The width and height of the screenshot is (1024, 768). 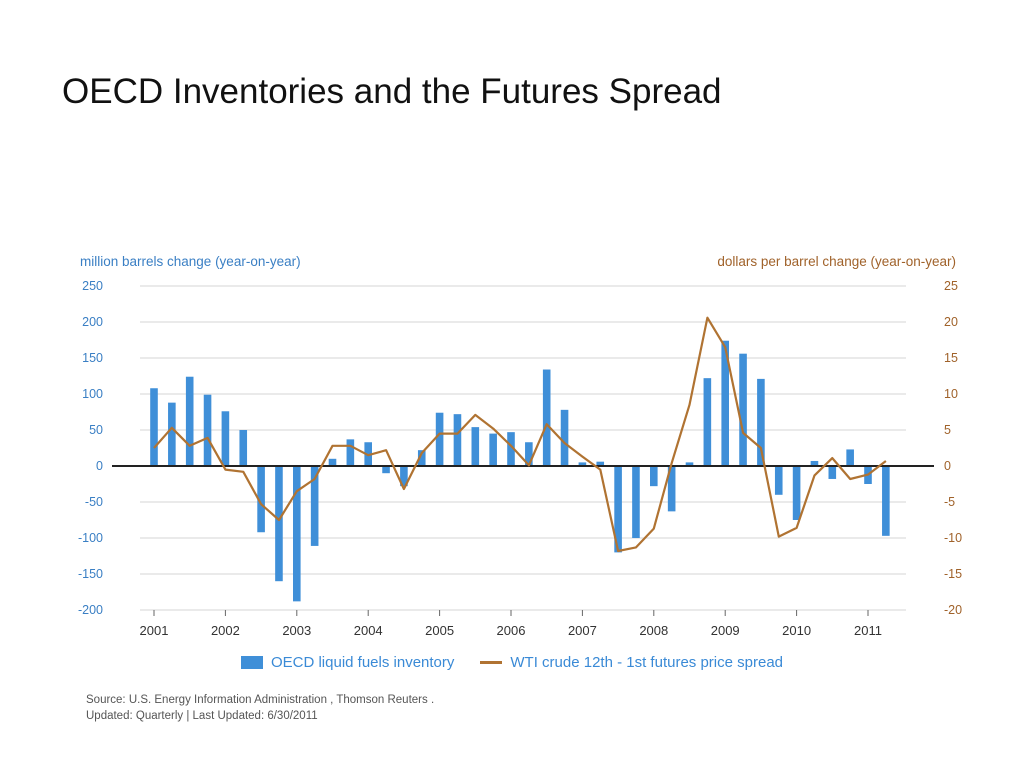 I want to click on bar-2001Q3, so click(x=189, y=421).